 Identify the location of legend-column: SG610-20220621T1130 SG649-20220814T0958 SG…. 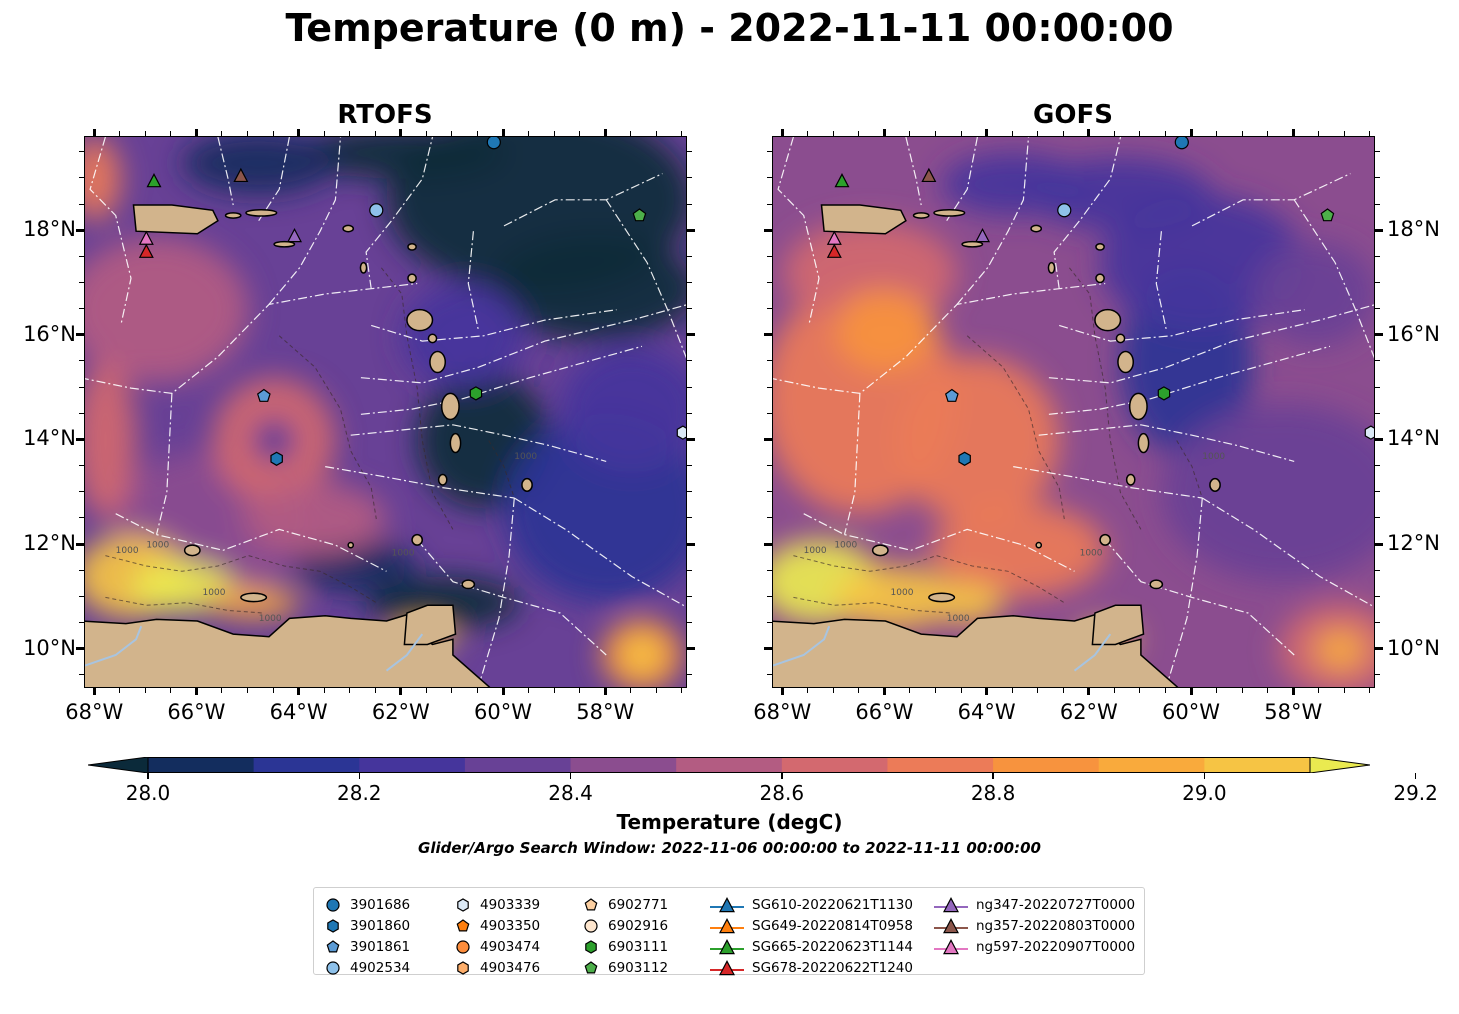
(811, 936).